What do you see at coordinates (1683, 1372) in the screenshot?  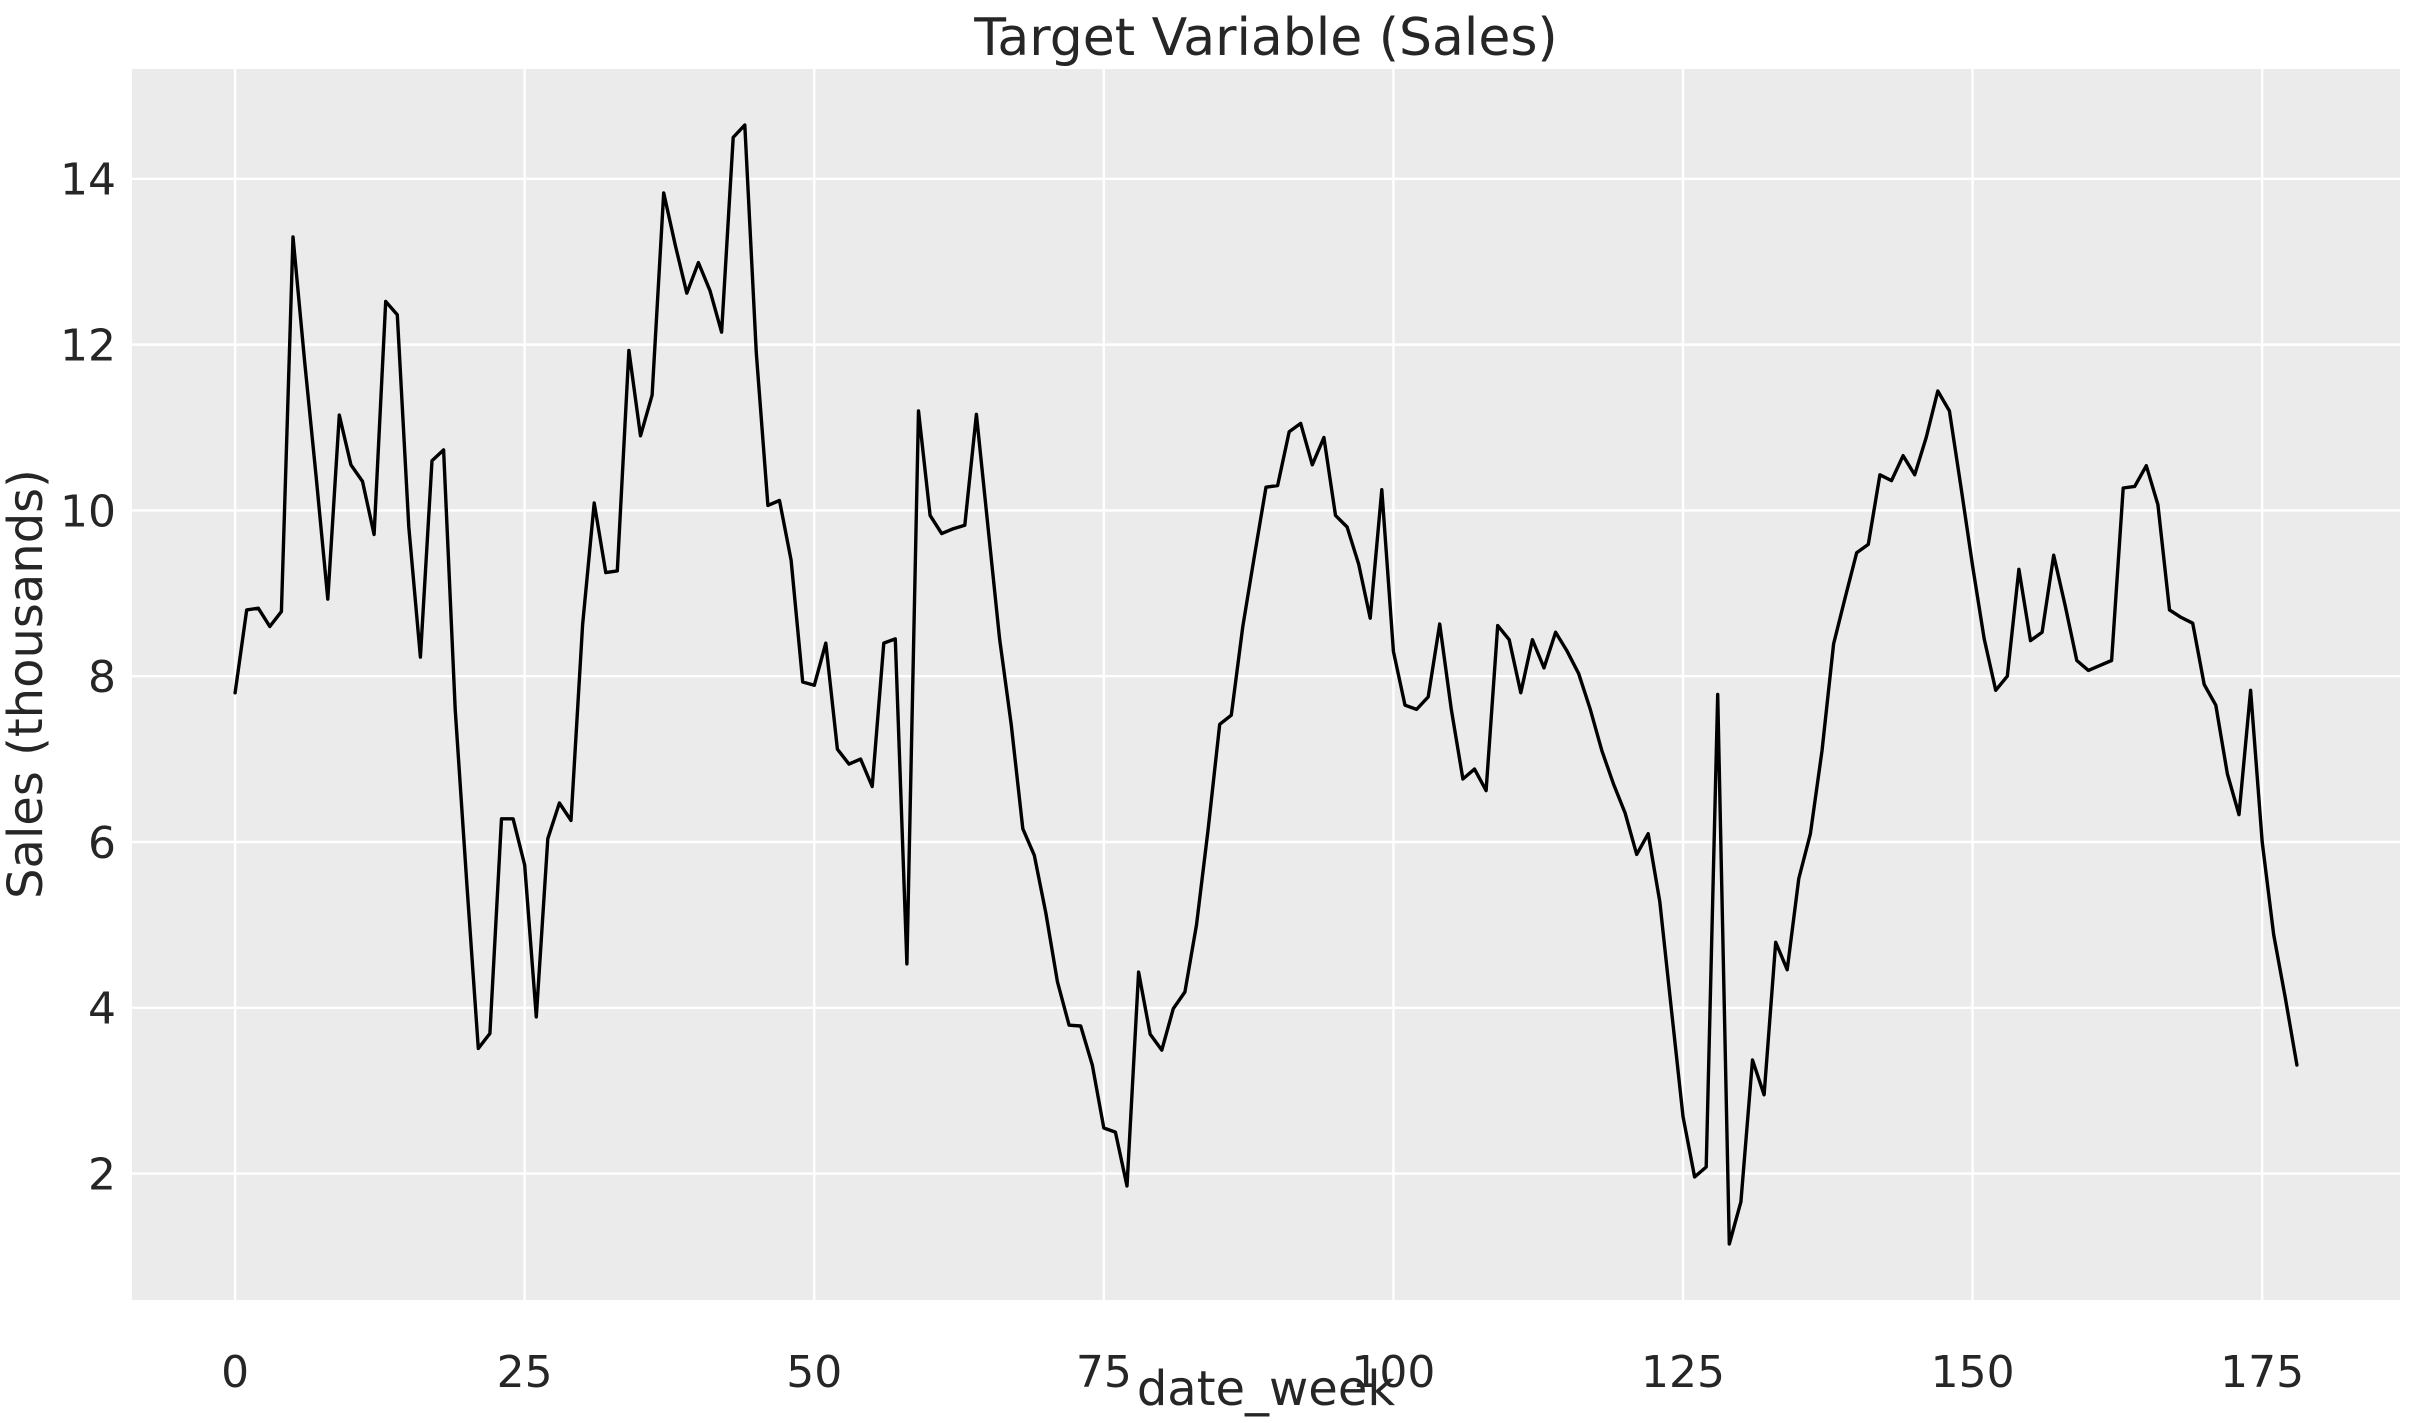 I see `x-tick-label-125: 125` at bounding box center [1683, 1372].